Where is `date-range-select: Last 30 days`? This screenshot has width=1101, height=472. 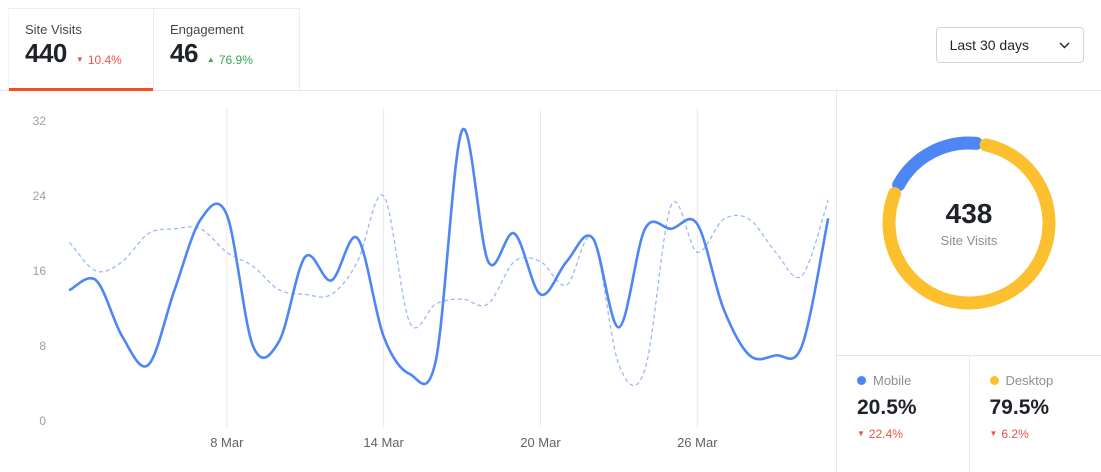 date-range-select: Last 30 days is located at coordinates (1009, 45).